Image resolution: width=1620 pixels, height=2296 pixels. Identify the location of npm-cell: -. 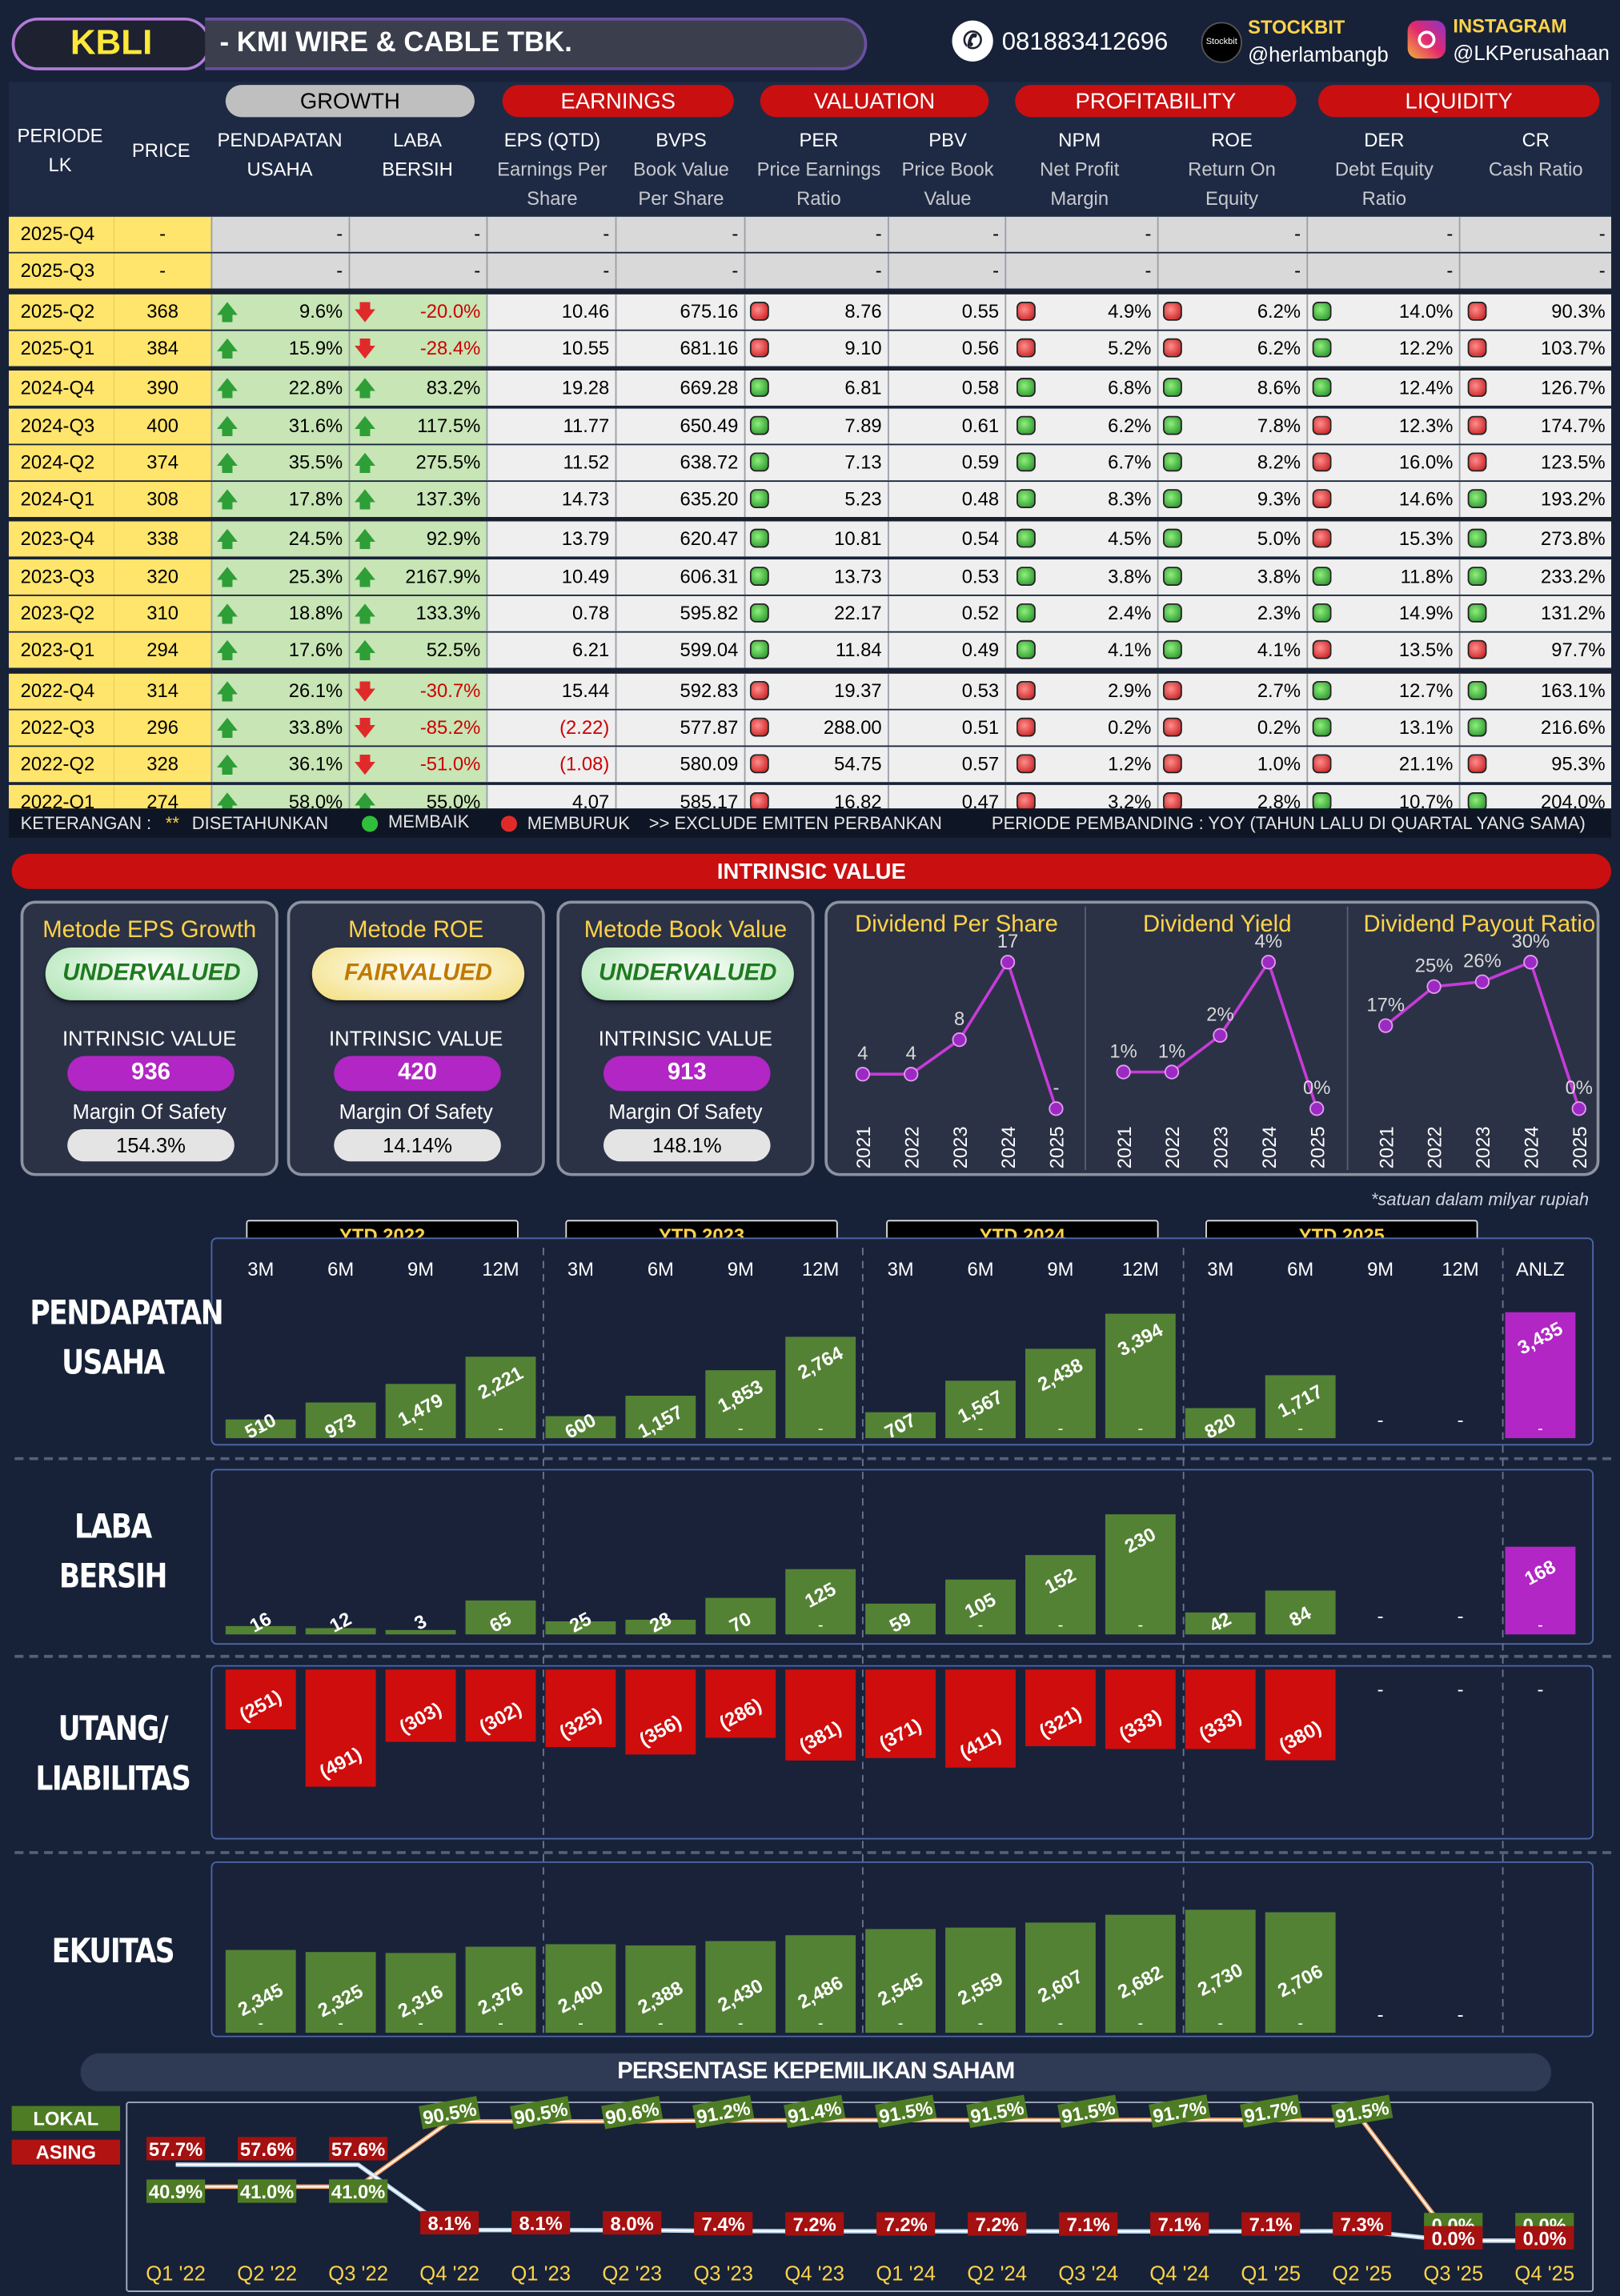
(1148, 233).